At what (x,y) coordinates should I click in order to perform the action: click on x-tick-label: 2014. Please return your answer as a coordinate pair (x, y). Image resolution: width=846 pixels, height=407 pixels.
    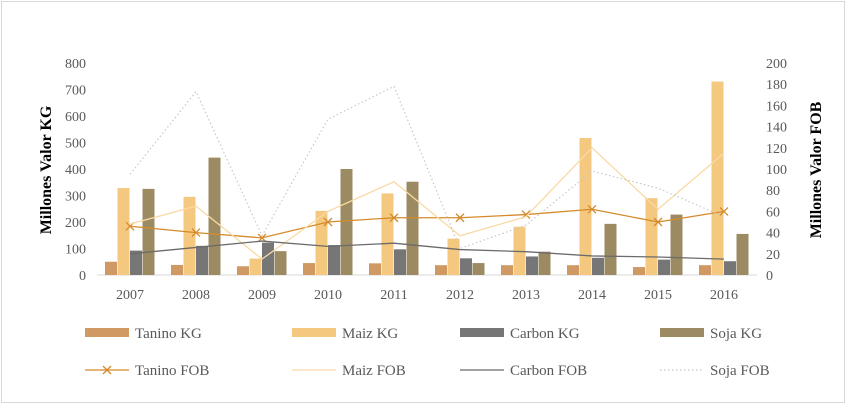
    Looking at the image, I should click on (592, 295).